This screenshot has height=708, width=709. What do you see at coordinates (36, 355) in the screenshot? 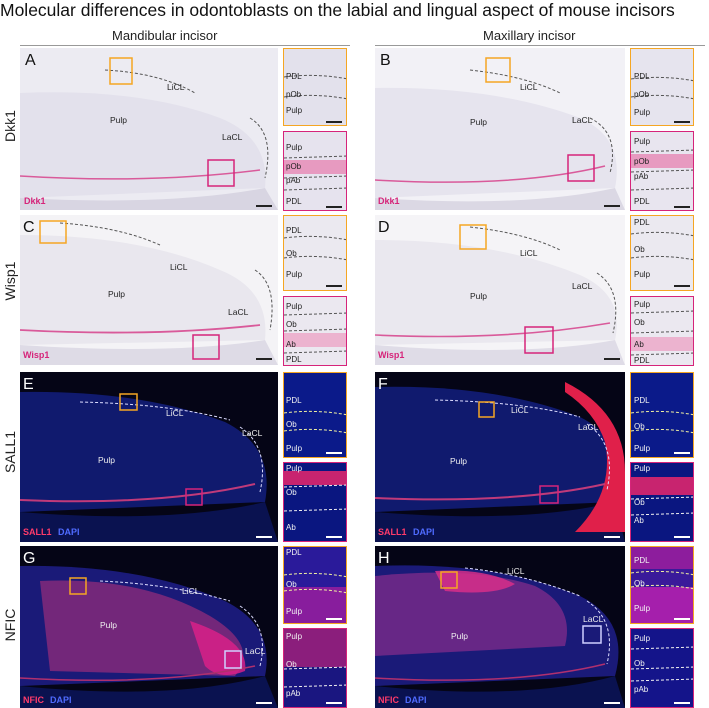
I see `panel-c-stain-label: Wisp1` at bounding box center [36, 355].